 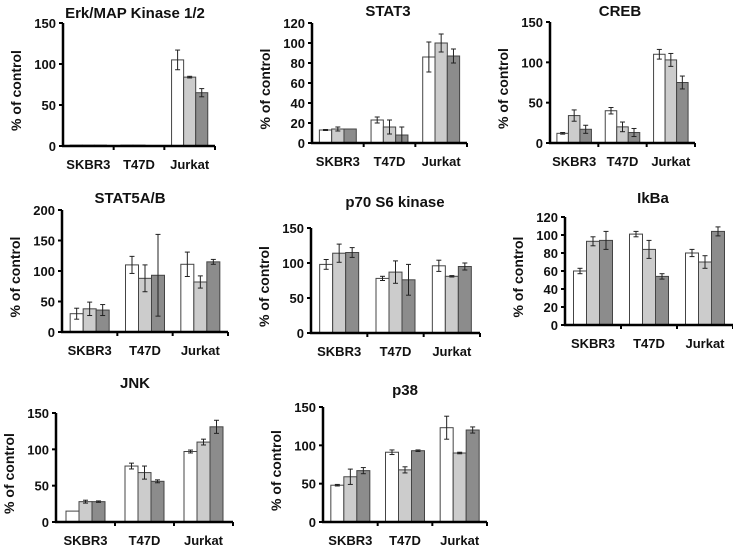 What do you see at coordinates (298, 103) in the screenshot?
I see `y-tick-label: 40` at bounding box center [298, 103].